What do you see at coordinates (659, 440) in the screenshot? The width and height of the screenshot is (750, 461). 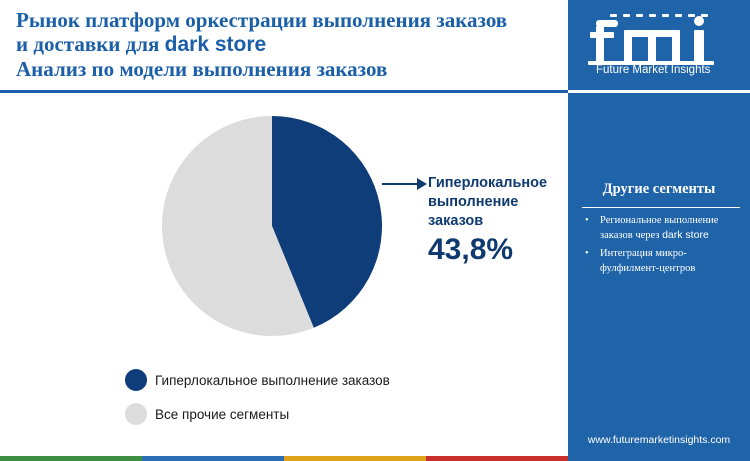 I see `website-link: www.futuremarketinsights.com` at bounding box center [659, 440].